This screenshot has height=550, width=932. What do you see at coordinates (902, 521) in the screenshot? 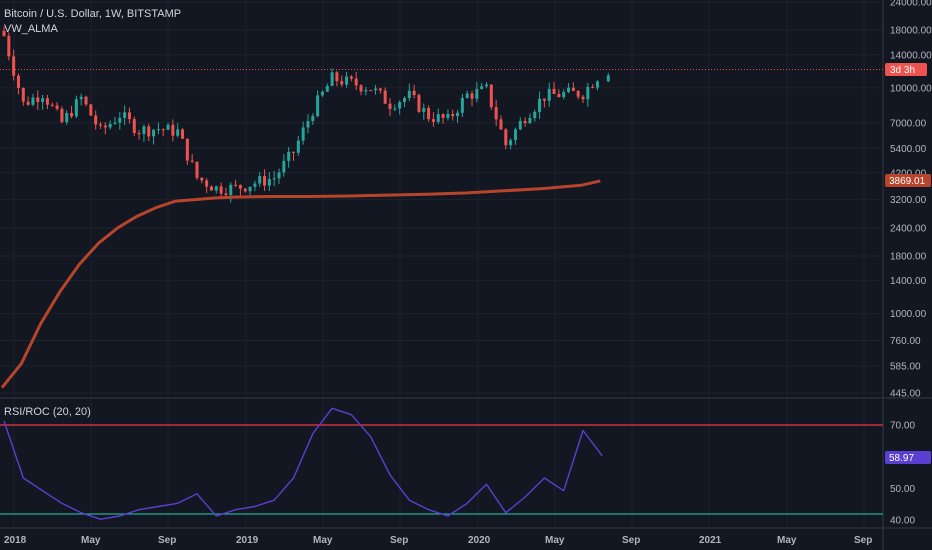
I see `oscillator-scale-label: 40.00` at bounding box center [902, 521].